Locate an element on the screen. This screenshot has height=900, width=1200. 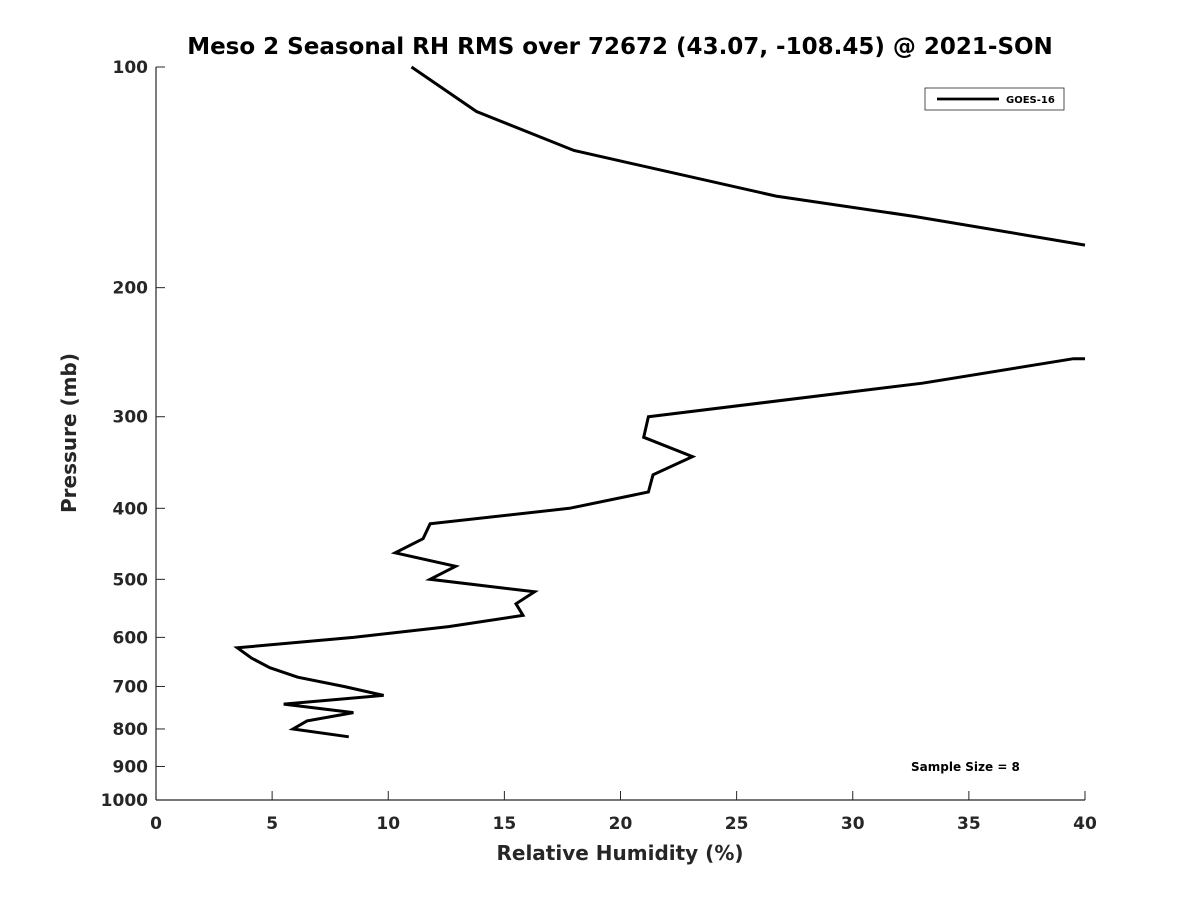
y-tick-label: 400 is located at coordinates (131, 509).